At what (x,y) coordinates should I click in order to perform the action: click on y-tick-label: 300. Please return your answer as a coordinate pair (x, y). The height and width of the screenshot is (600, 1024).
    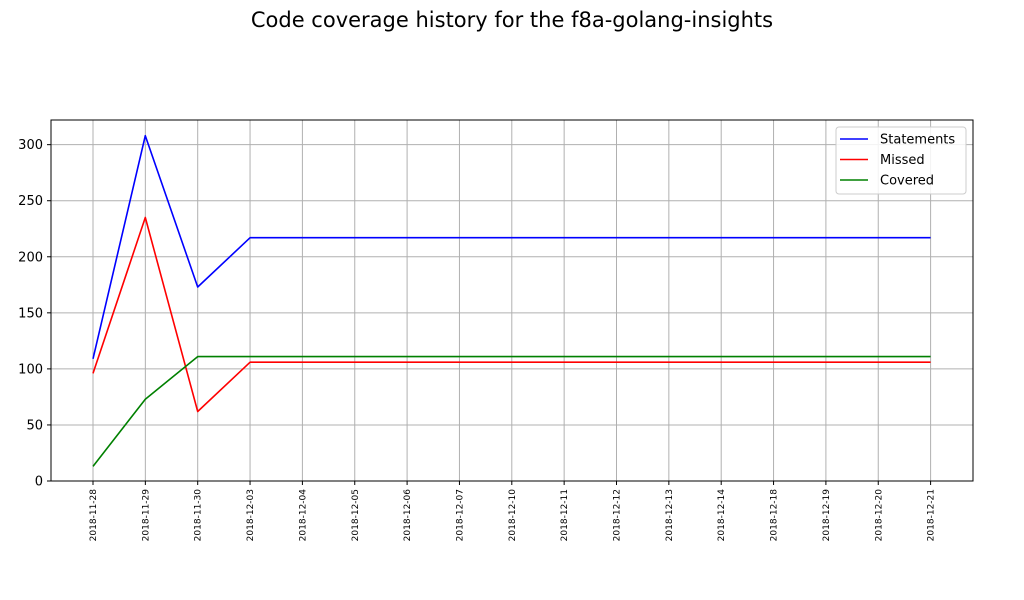
    Looking at the image, I should click on (30, 145).